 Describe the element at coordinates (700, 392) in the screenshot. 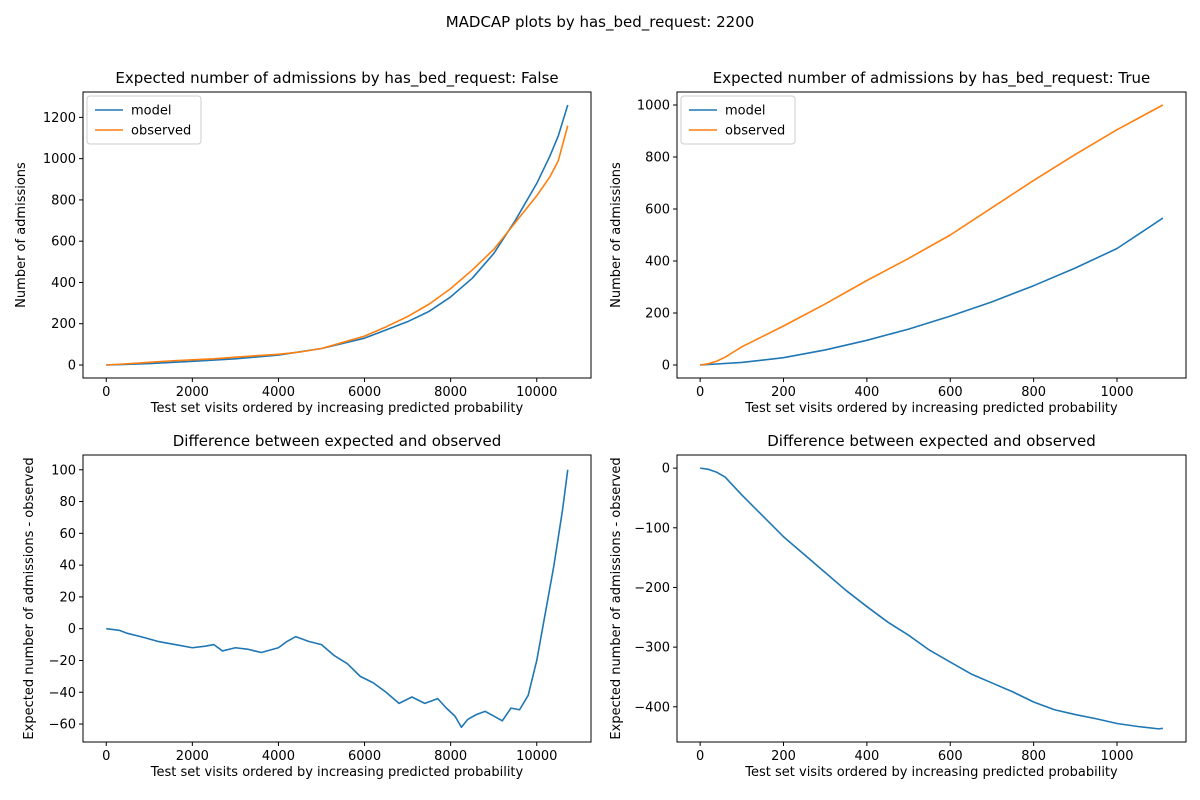

I see `chart1-x-tick-label: 0` at that location.